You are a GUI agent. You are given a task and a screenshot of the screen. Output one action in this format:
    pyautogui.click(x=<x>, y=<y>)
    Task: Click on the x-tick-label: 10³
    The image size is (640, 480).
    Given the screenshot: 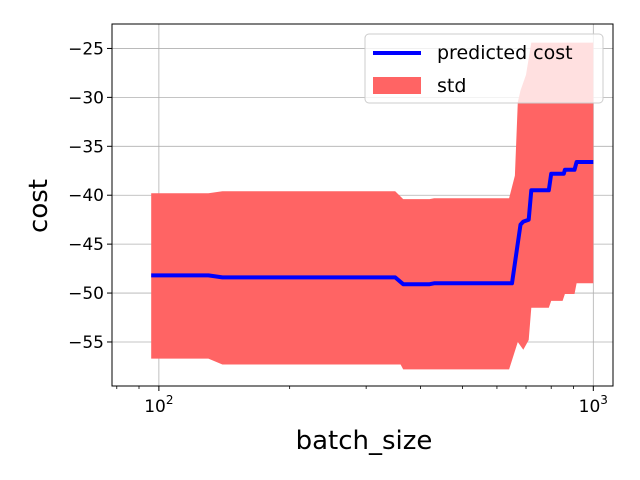 What is the action you would take?
    pyautogui.click(x=593, y=405)
    